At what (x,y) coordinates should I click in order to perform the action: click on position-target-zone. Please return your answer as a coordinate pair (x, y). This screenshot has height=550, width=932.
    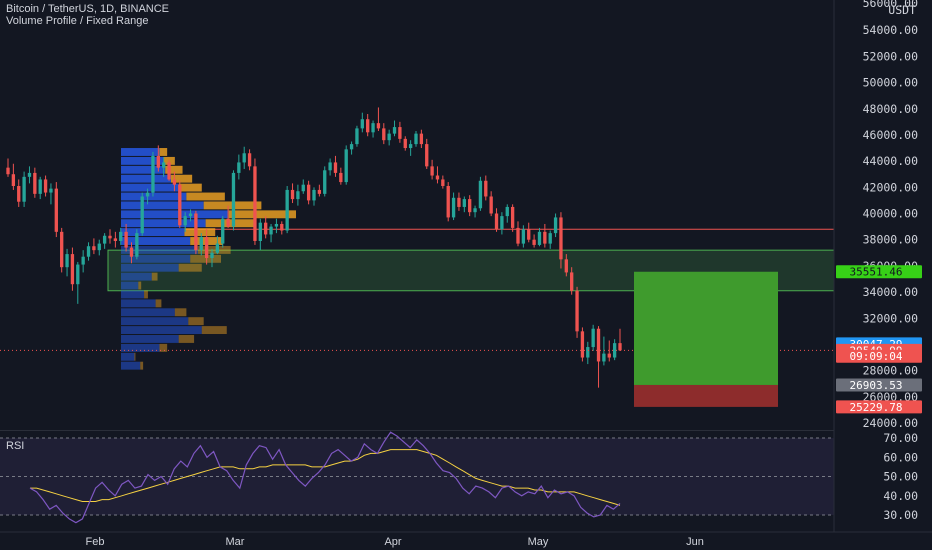
    Looking at the image, I should click on (706, 328).